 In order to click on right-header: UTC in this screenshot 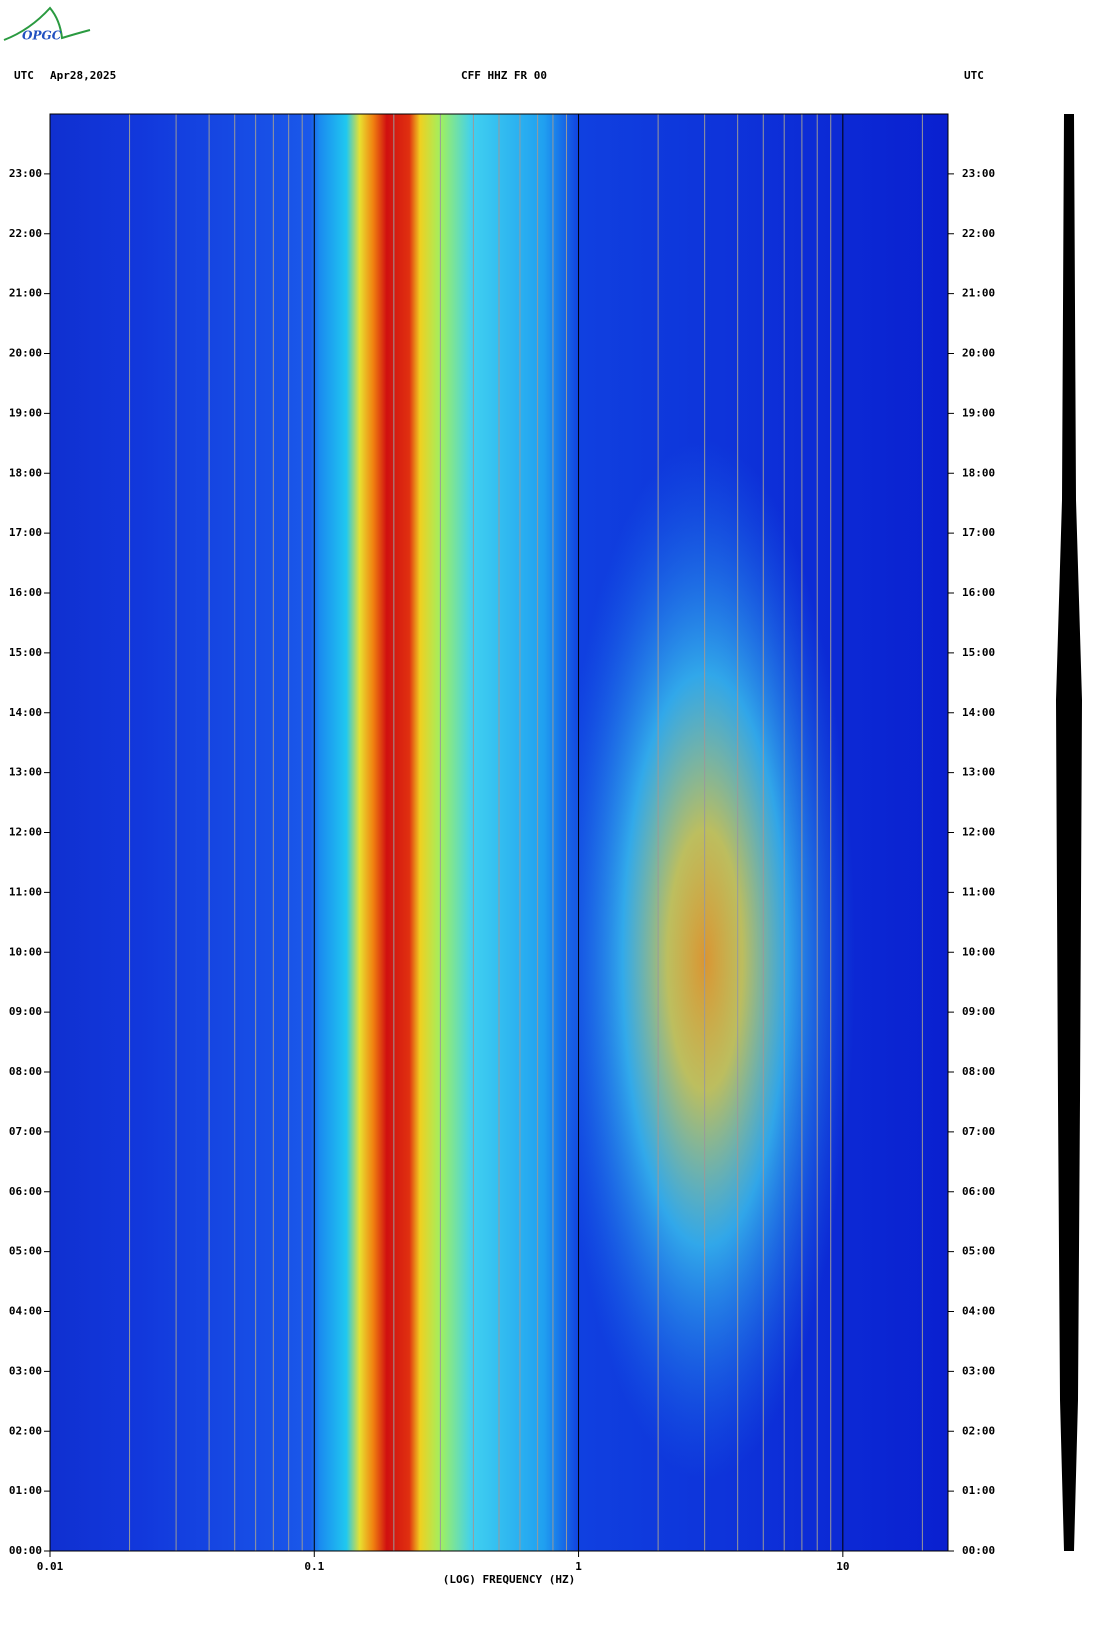, I will do `click(974, 75)`.